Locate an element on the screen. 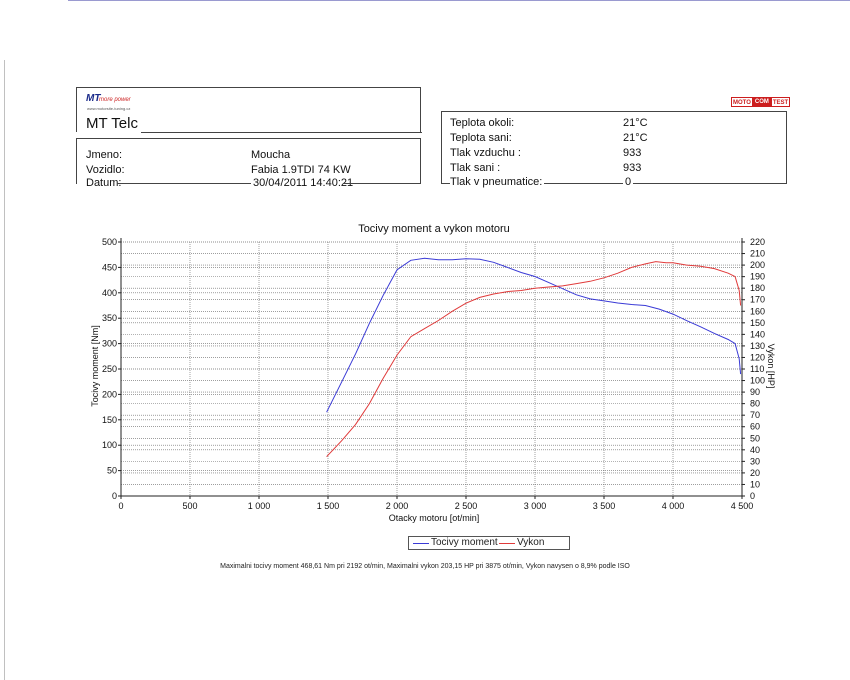 This screenshot has width=850, height=680. y2-tick-label: 40 is located at coordinates (755, 450).